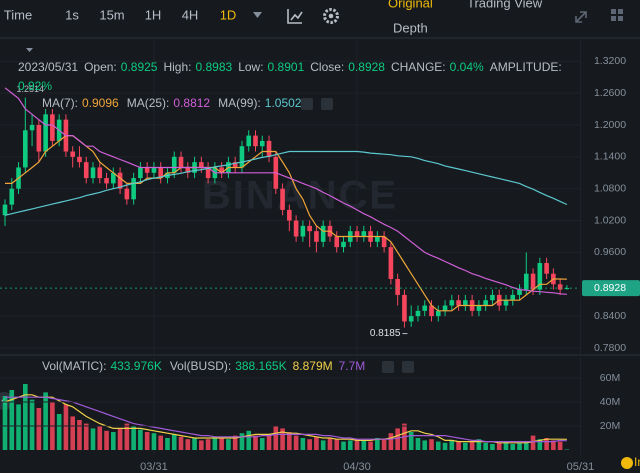  What do you see at coordinates (135, 366) in the screenshot?
I see `legend-value: 433.976K` at bounding box center [135, 366].